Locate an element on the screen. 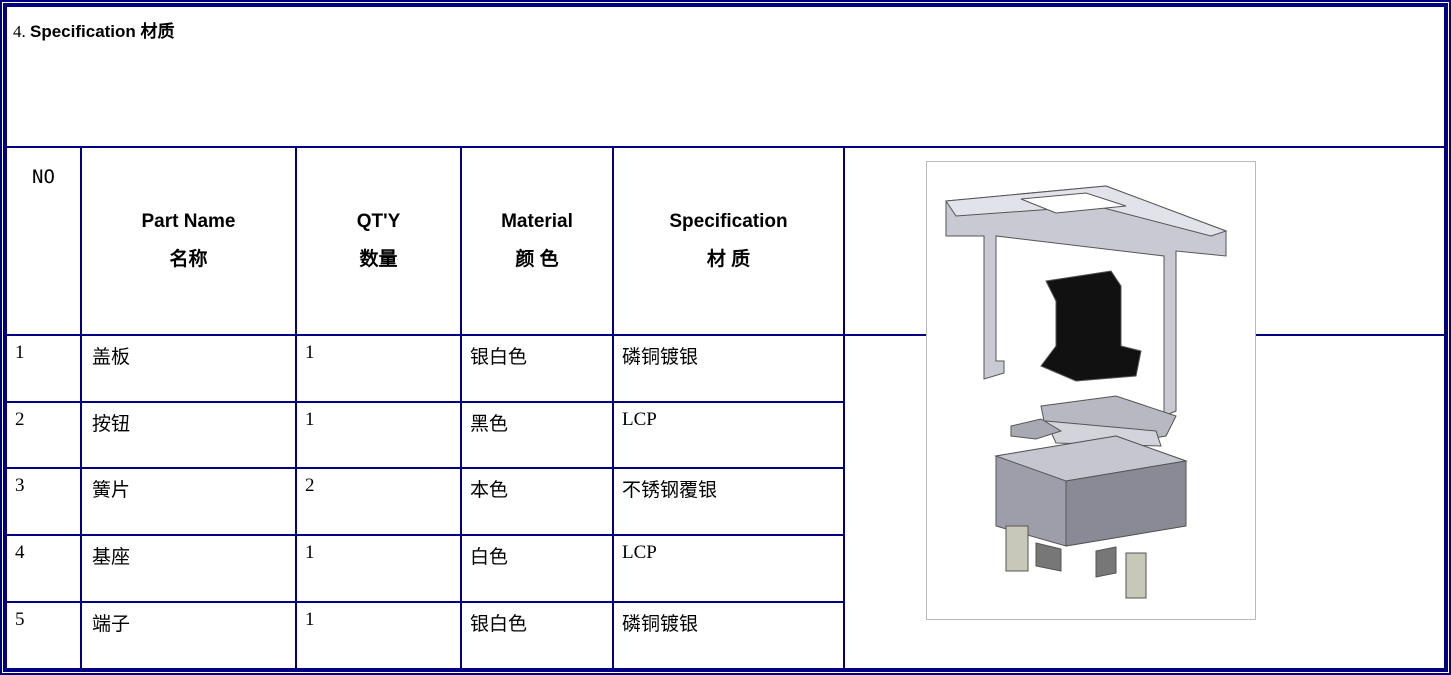  table-cell: 本色 is located at coordinates (537, 502).